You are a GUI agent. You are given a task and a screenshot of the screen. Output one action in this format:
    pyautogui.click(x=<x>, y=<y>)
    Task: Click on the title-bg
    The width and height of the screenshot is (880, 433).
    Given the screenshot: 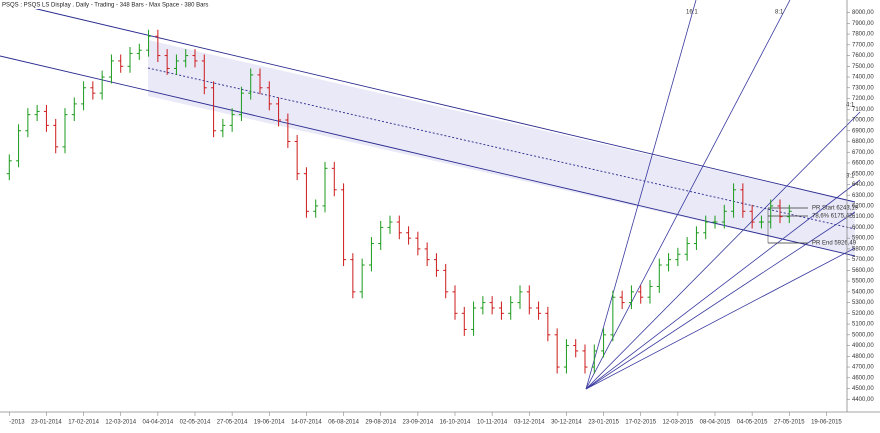 What is the action you would take?
    pyautogui.click(x=80, y=4)
    